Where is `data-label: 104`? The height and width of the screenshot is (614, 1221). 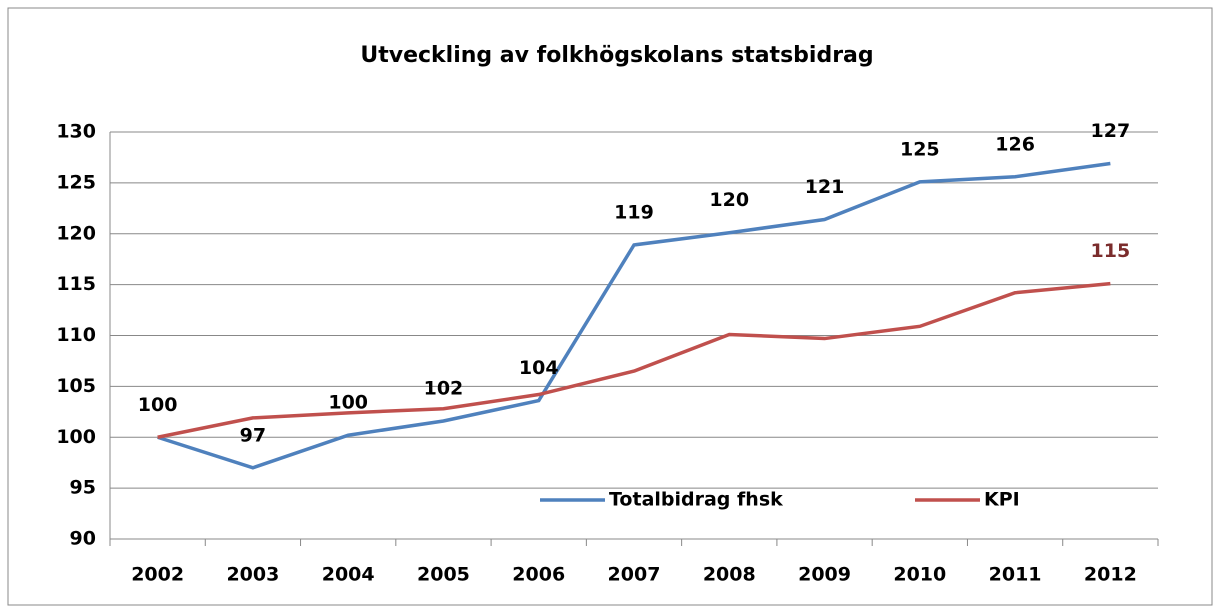 data-label: 104 is located at coordinates (539, 368).